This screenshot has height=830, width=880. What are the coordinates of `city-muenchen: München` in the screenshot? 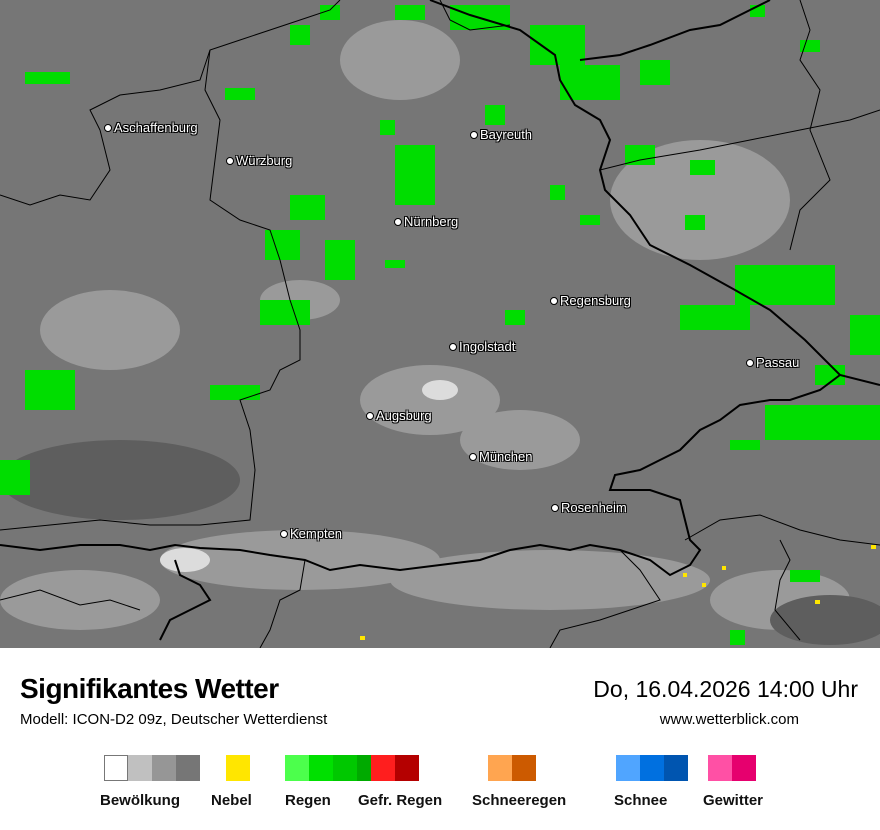 It's located at (501, 456).